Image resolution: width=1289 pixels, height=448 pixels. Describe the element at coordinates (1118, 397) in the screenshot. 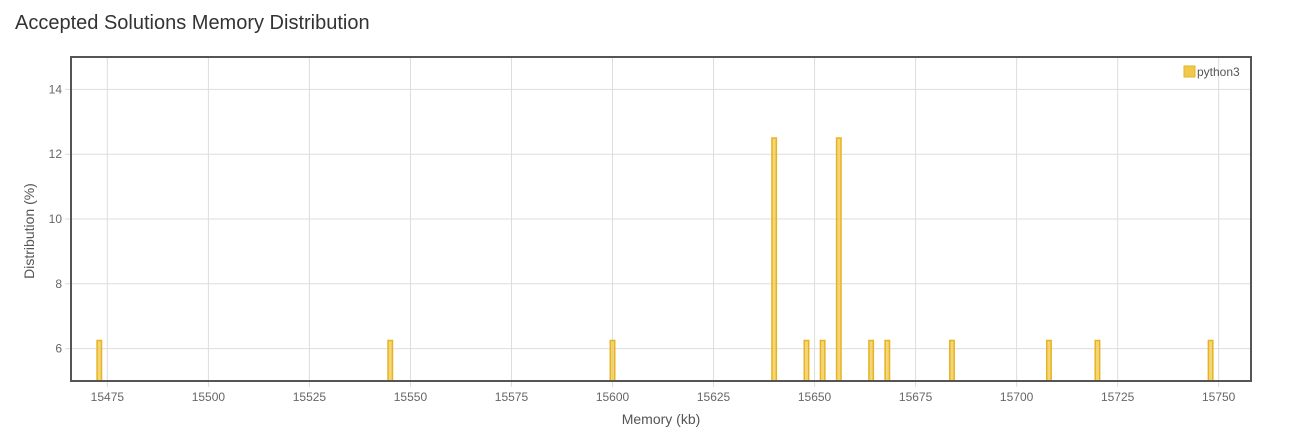

I see `x-tick-label: 15725` at that location.